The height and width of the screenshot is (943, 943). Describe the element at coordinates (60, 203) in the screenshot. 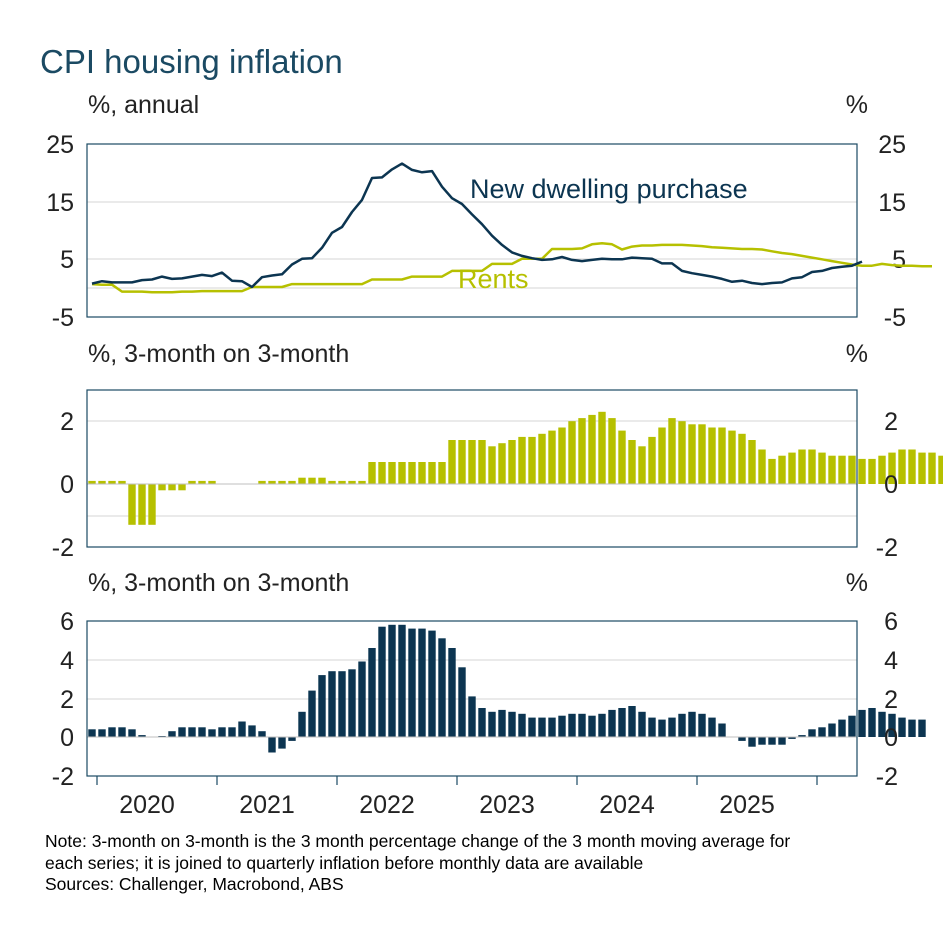

I see `top-left-tick-15: 15` at that location.